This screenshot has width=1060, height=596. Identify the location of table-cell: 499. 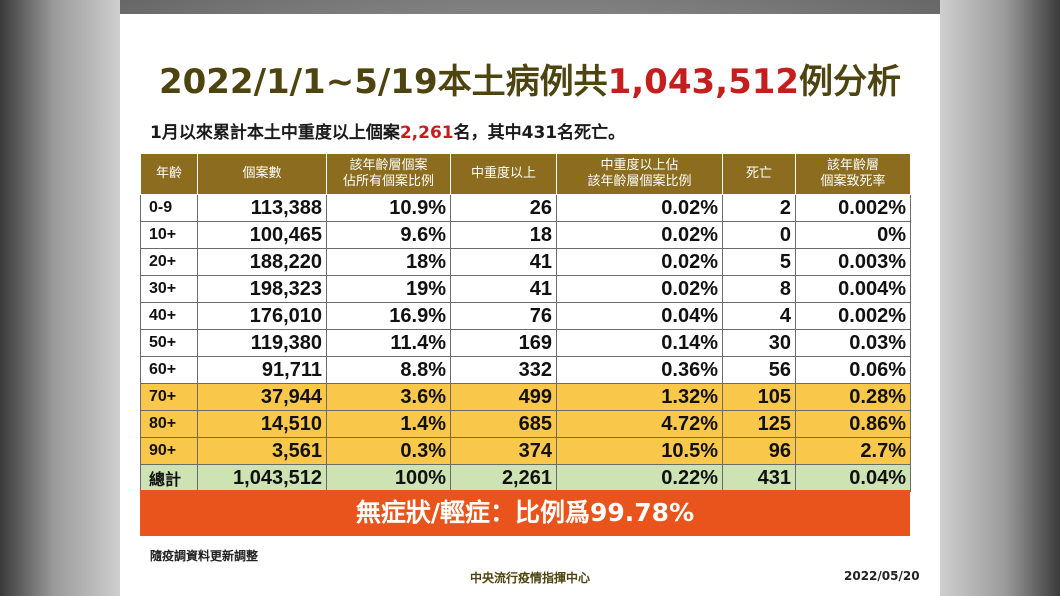
(503, 397).